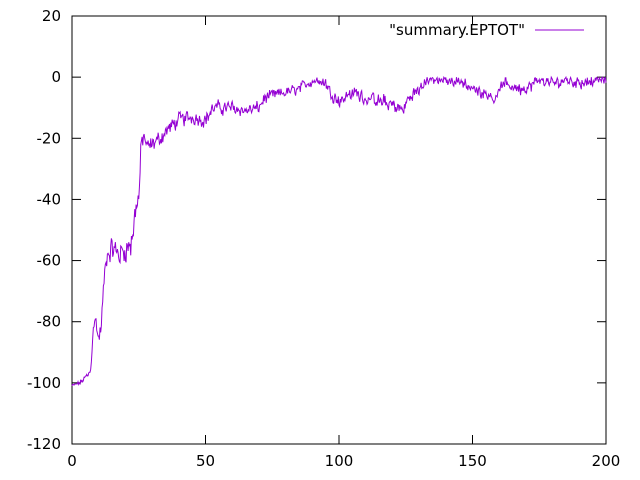 Image resolution: width=640 pixels, height=480 pixels. Describe the element at coordinates (49, 199) in the screenshot. I see `y-tick-label: -40` at that location.